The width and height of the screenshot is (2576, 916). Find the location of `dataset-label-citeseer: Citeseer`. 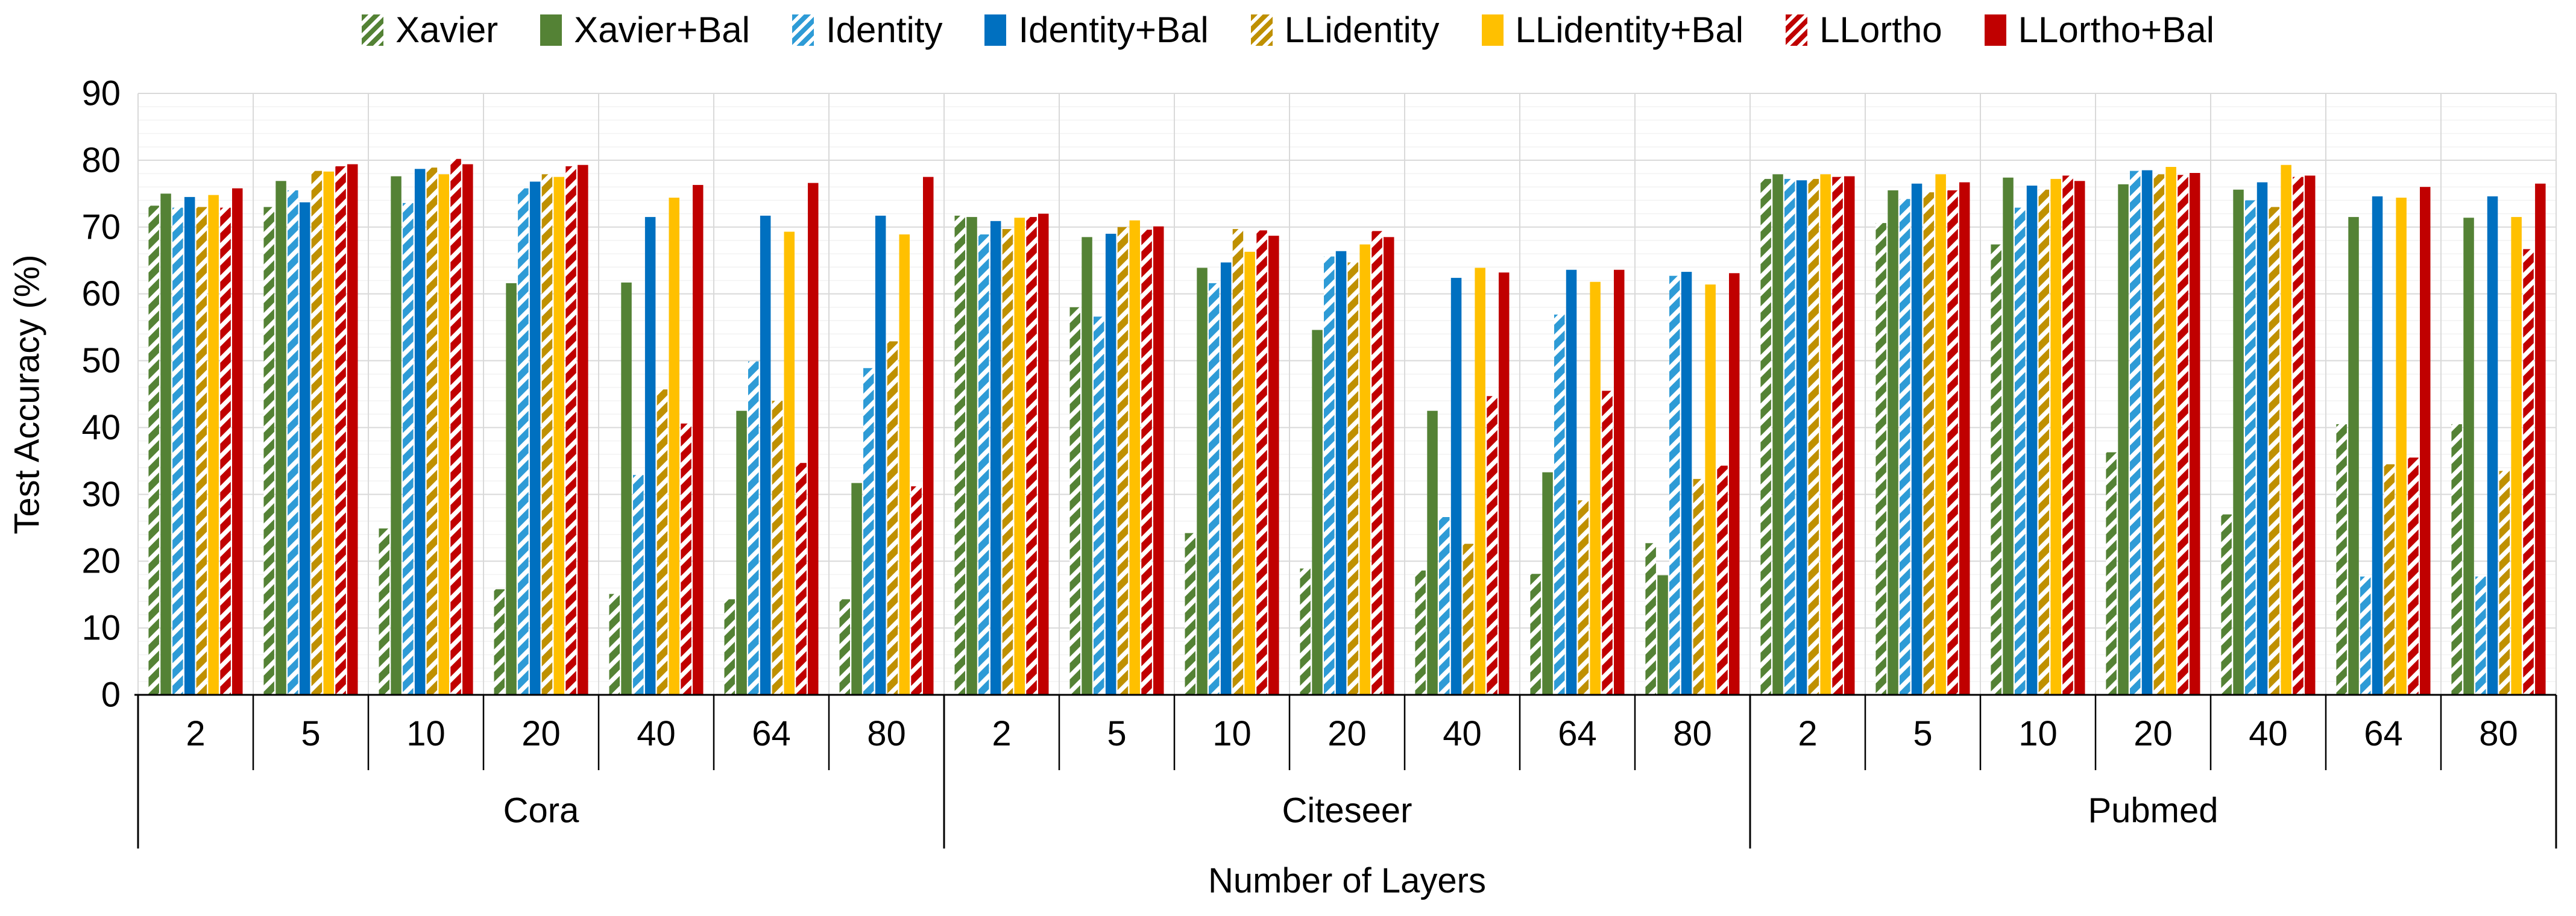

dataset-label-citeseer: Citeseer is located at coordinates (1347, 810).